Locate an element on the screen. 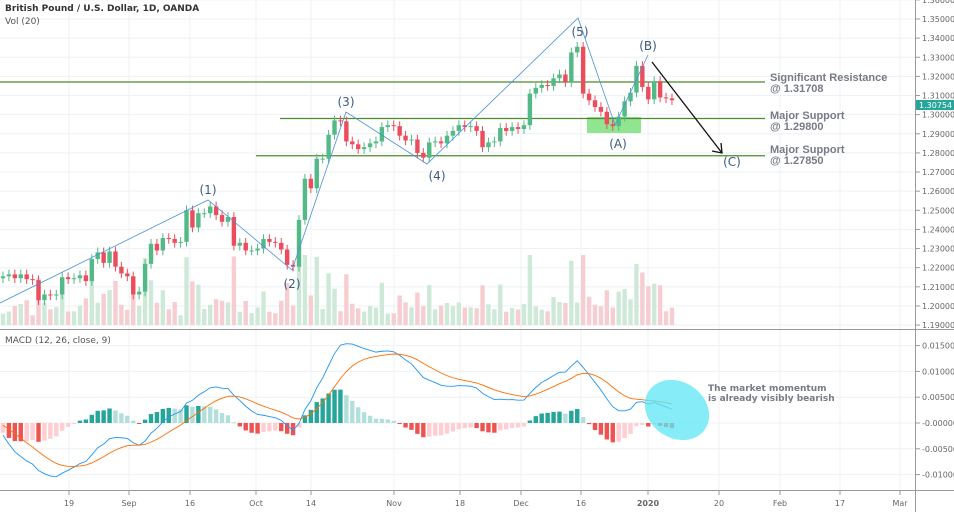  y-tick-label: 1.19000 is located at coordinates (938, 325).